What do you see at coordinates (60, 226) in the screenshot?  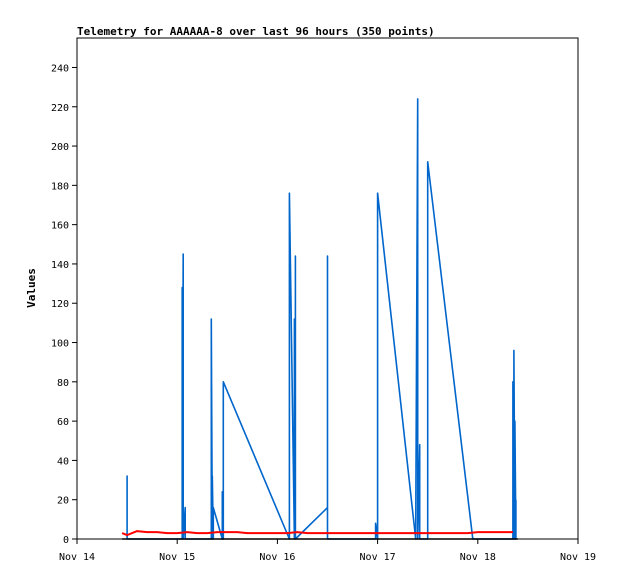 I see `y-tick-label: 160` at bounding box center [60, 226].